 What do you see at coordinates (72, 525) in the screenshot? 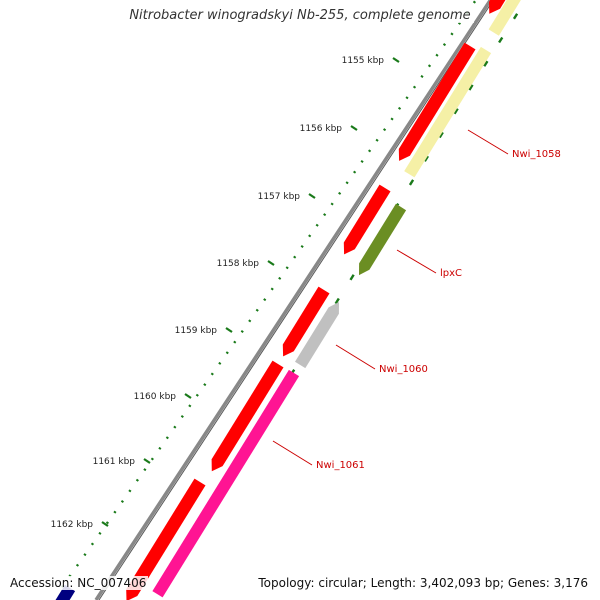
I see `scale-tick-label: 1162 kbp` at bounding box center [72, 525].